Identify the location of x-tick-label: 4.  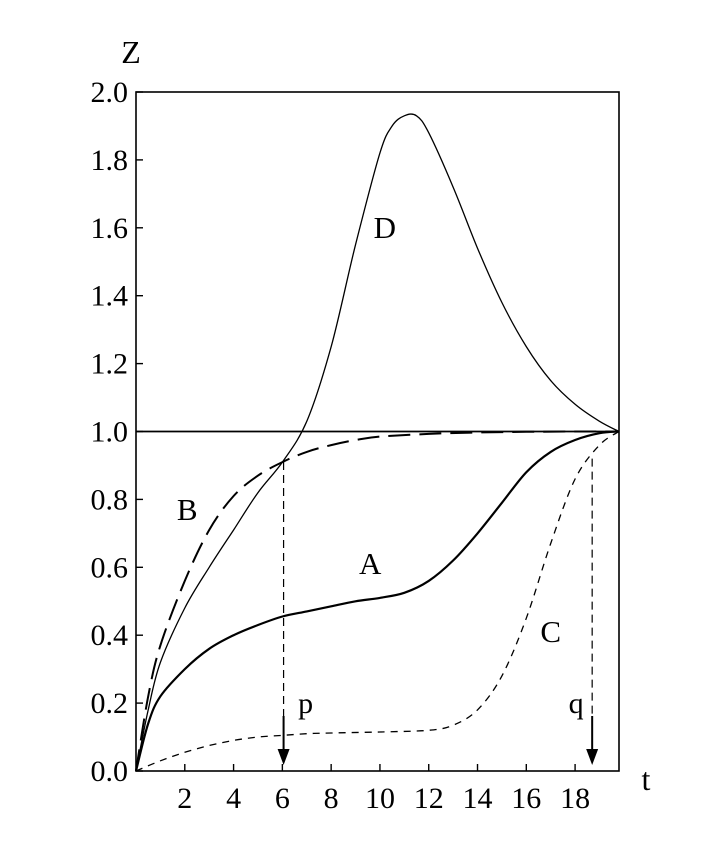
(233, 798).